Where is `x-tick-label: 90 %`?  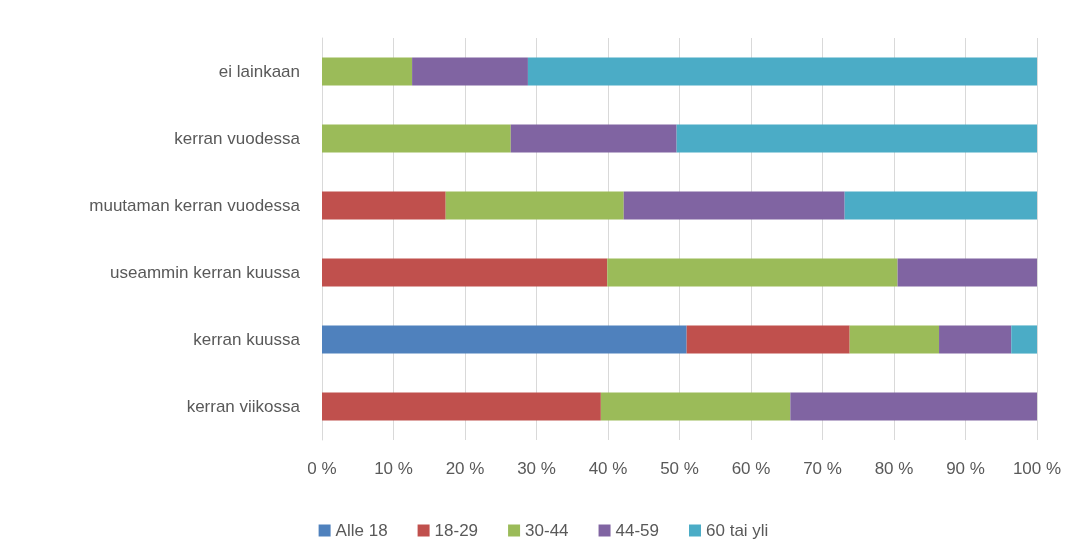 x-tick-label: 90 % is located at coordinates (965, 468).